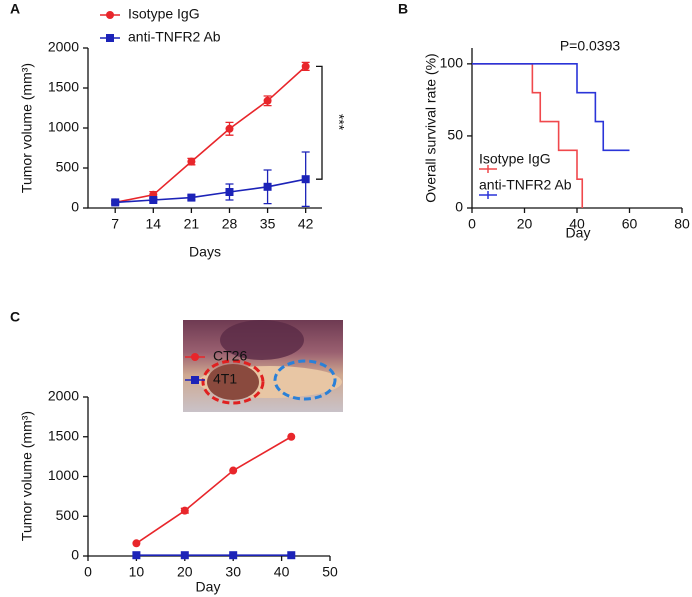  Describe the element at coordinates (137, 572) in the screenshot. I see `x-tick-label: 10` at that location.